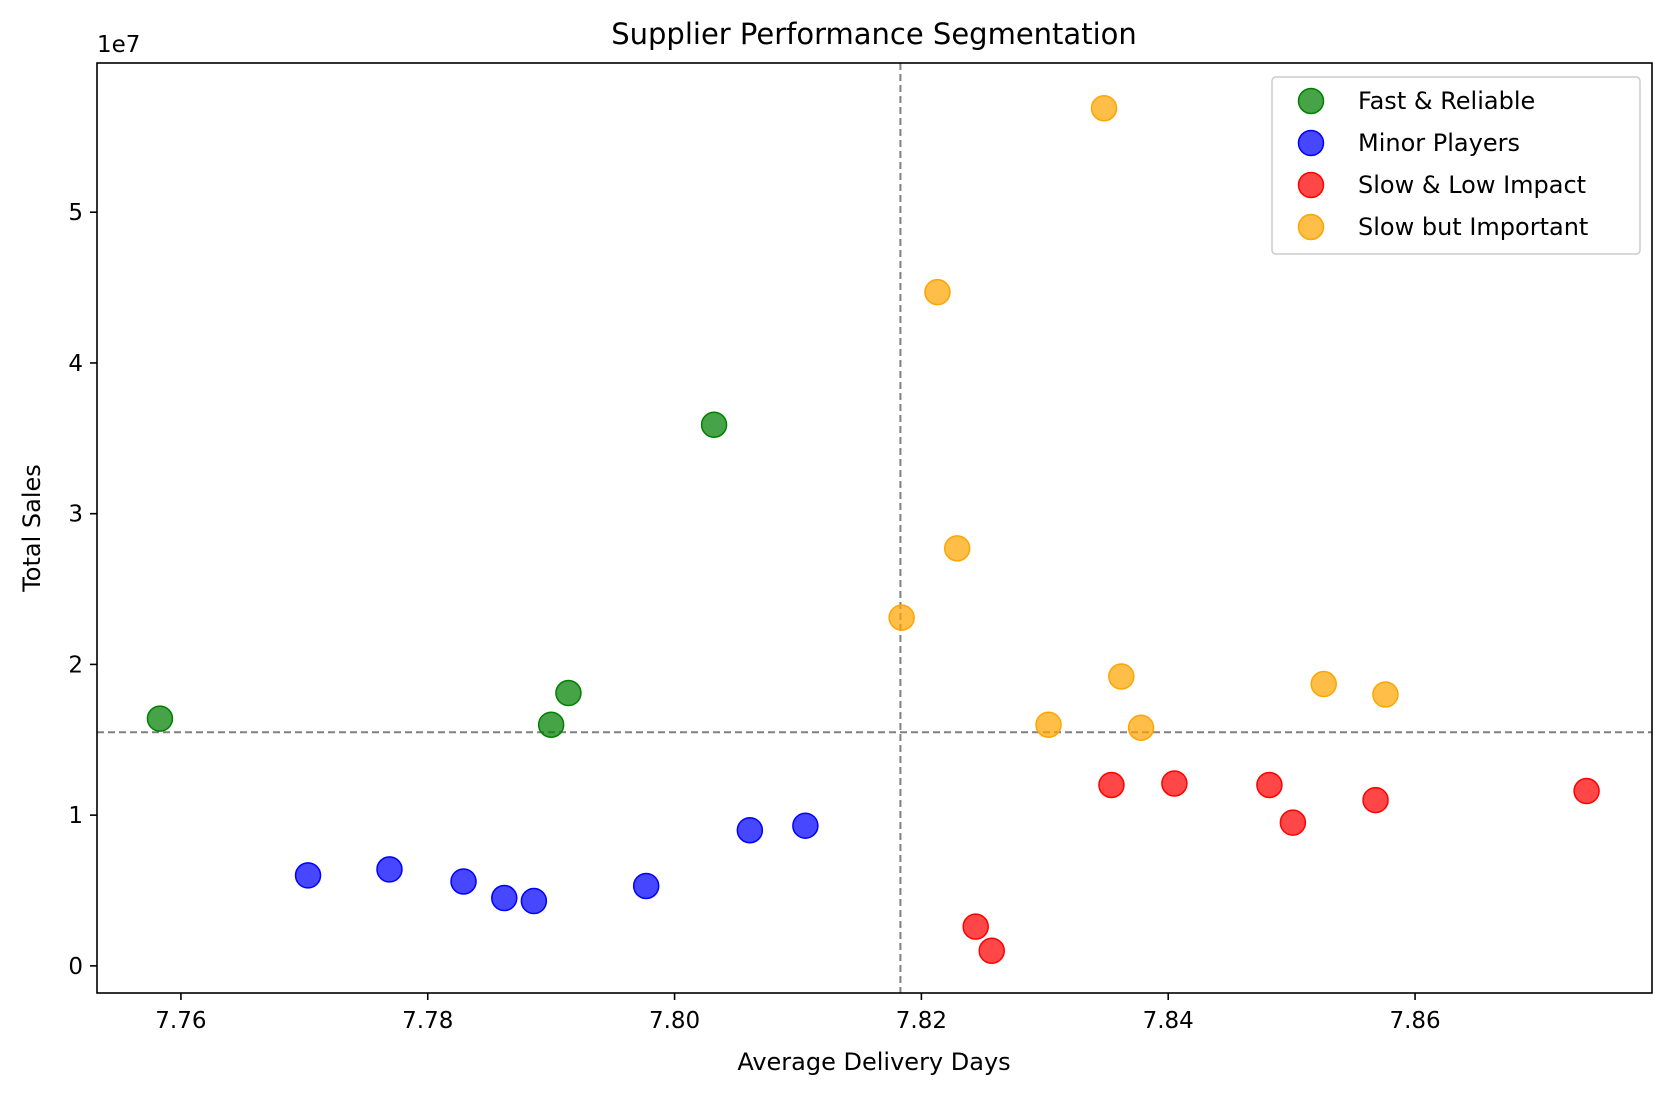 The image size is (1666, 1093). I want to click on y-tick-label: 5, so click(75, 213).